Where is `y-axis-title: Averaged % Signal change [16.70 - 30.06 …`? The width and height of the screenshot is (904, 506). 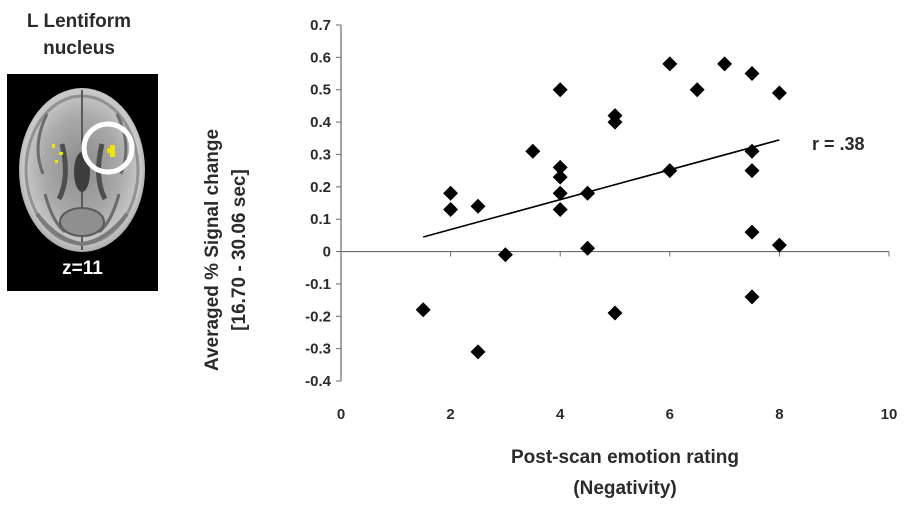
y-axis-title: Averaged % Signal change [16.70 - 30.06 … is located at coordinates (226, 250).